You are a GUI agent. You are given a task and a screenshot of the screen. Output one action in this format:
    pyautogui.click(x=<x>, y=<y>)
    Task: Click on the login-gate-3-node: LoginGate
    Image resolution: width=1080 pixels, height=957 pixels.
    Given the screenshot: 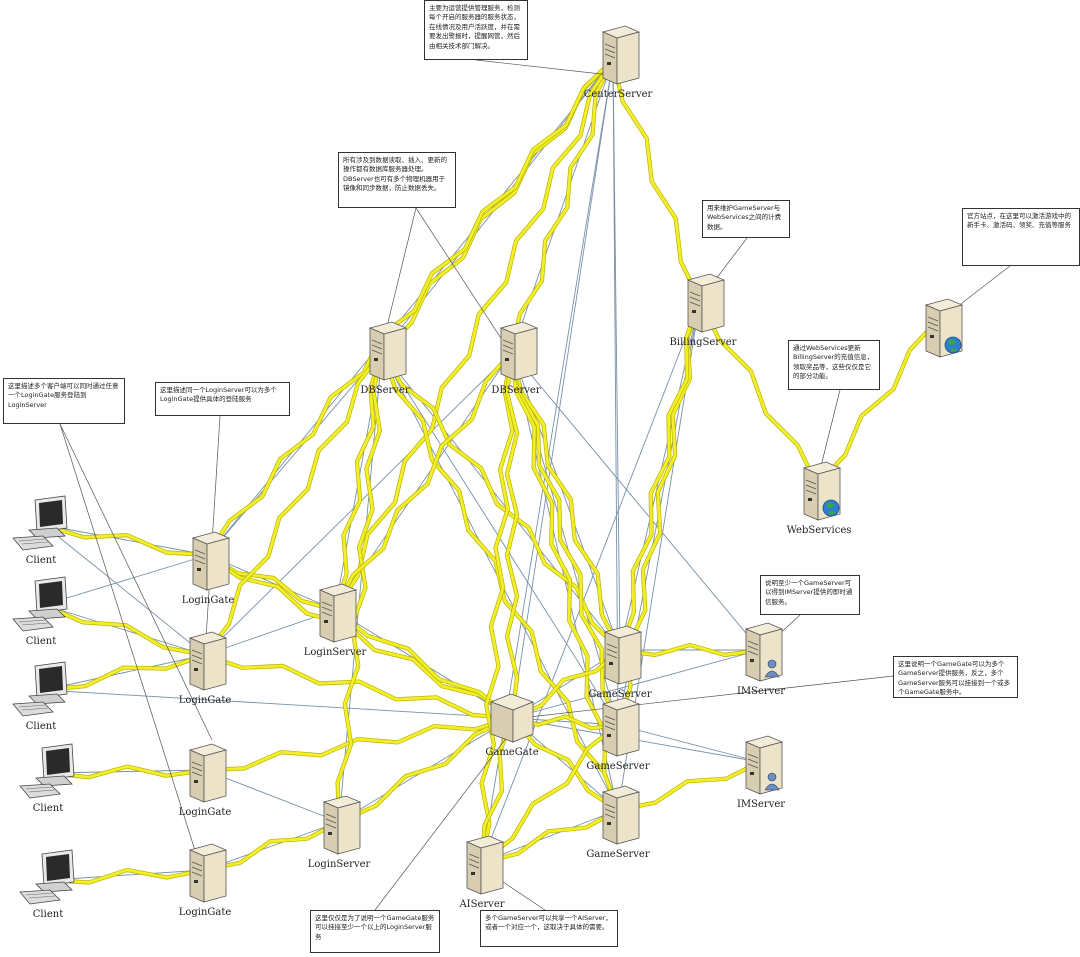 What is the action you would take?
    pyautogui.click(x=205, y=779)
    